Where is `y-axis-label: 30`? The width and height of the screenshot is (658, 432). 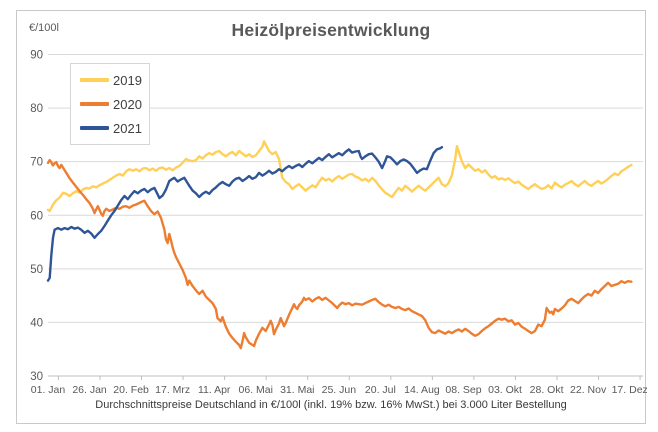
y-axis-label: 30 is located at coordinates (36, 377).